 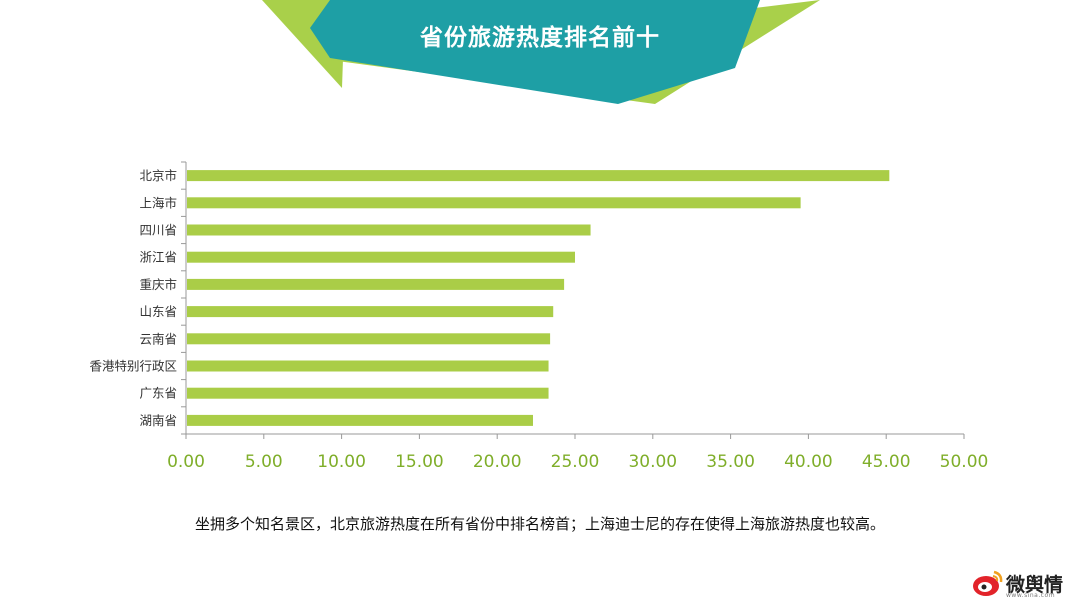 What do you see at coordinates (158, 393) in the screenshot?
I see `category-label: 广东省` at bounding box center [158, 393].